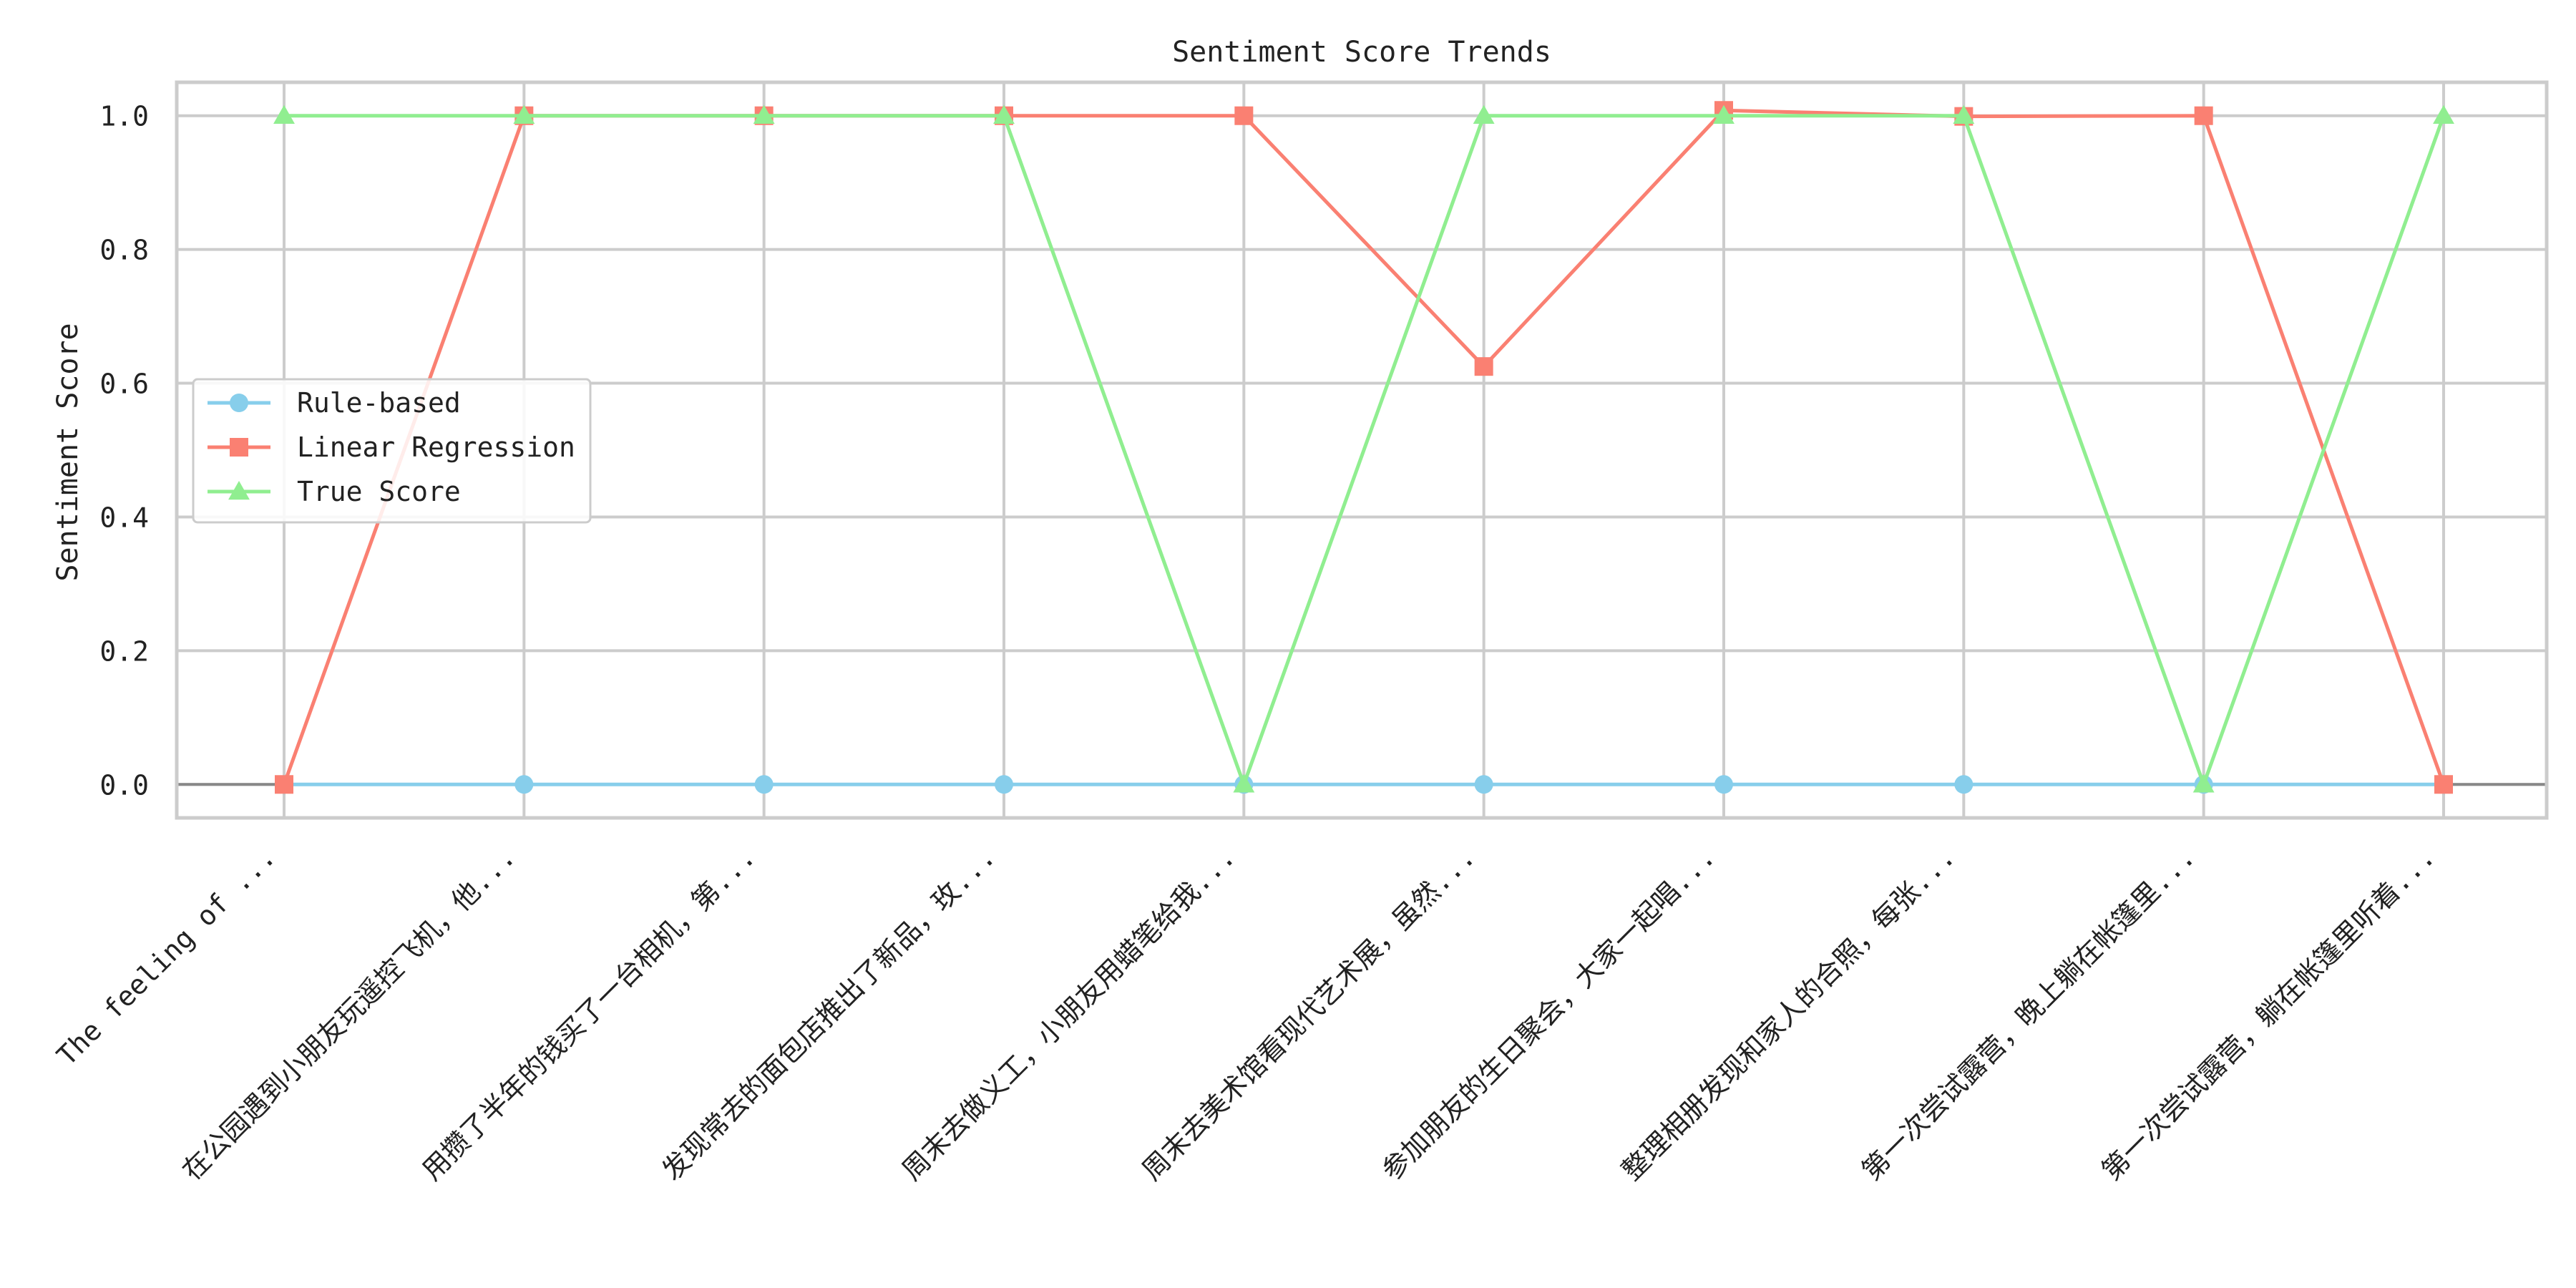 This screenshot has height=1288, width=2576. I want to click on legend-item-2: True Score, so click(334, 491).